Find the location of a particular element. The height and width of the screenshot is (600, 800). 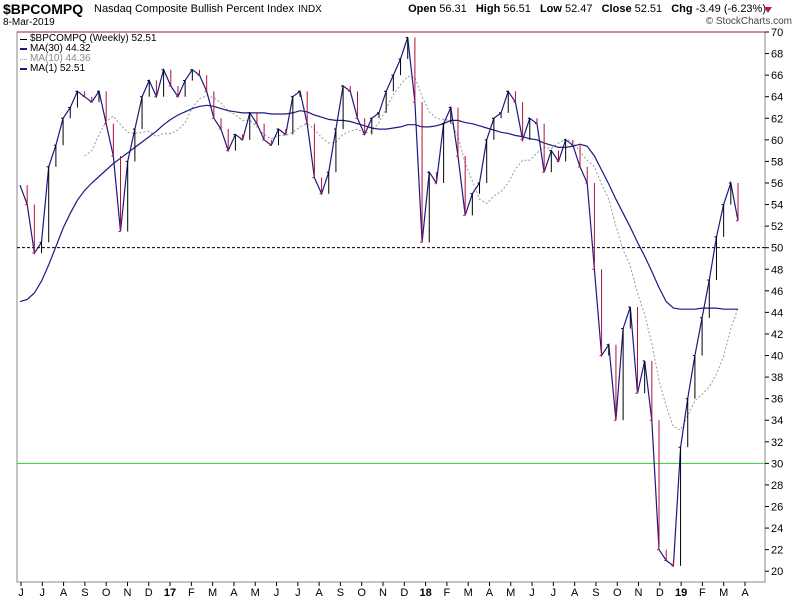

y-tick-label: 68 is located at coordinates (777, 55).